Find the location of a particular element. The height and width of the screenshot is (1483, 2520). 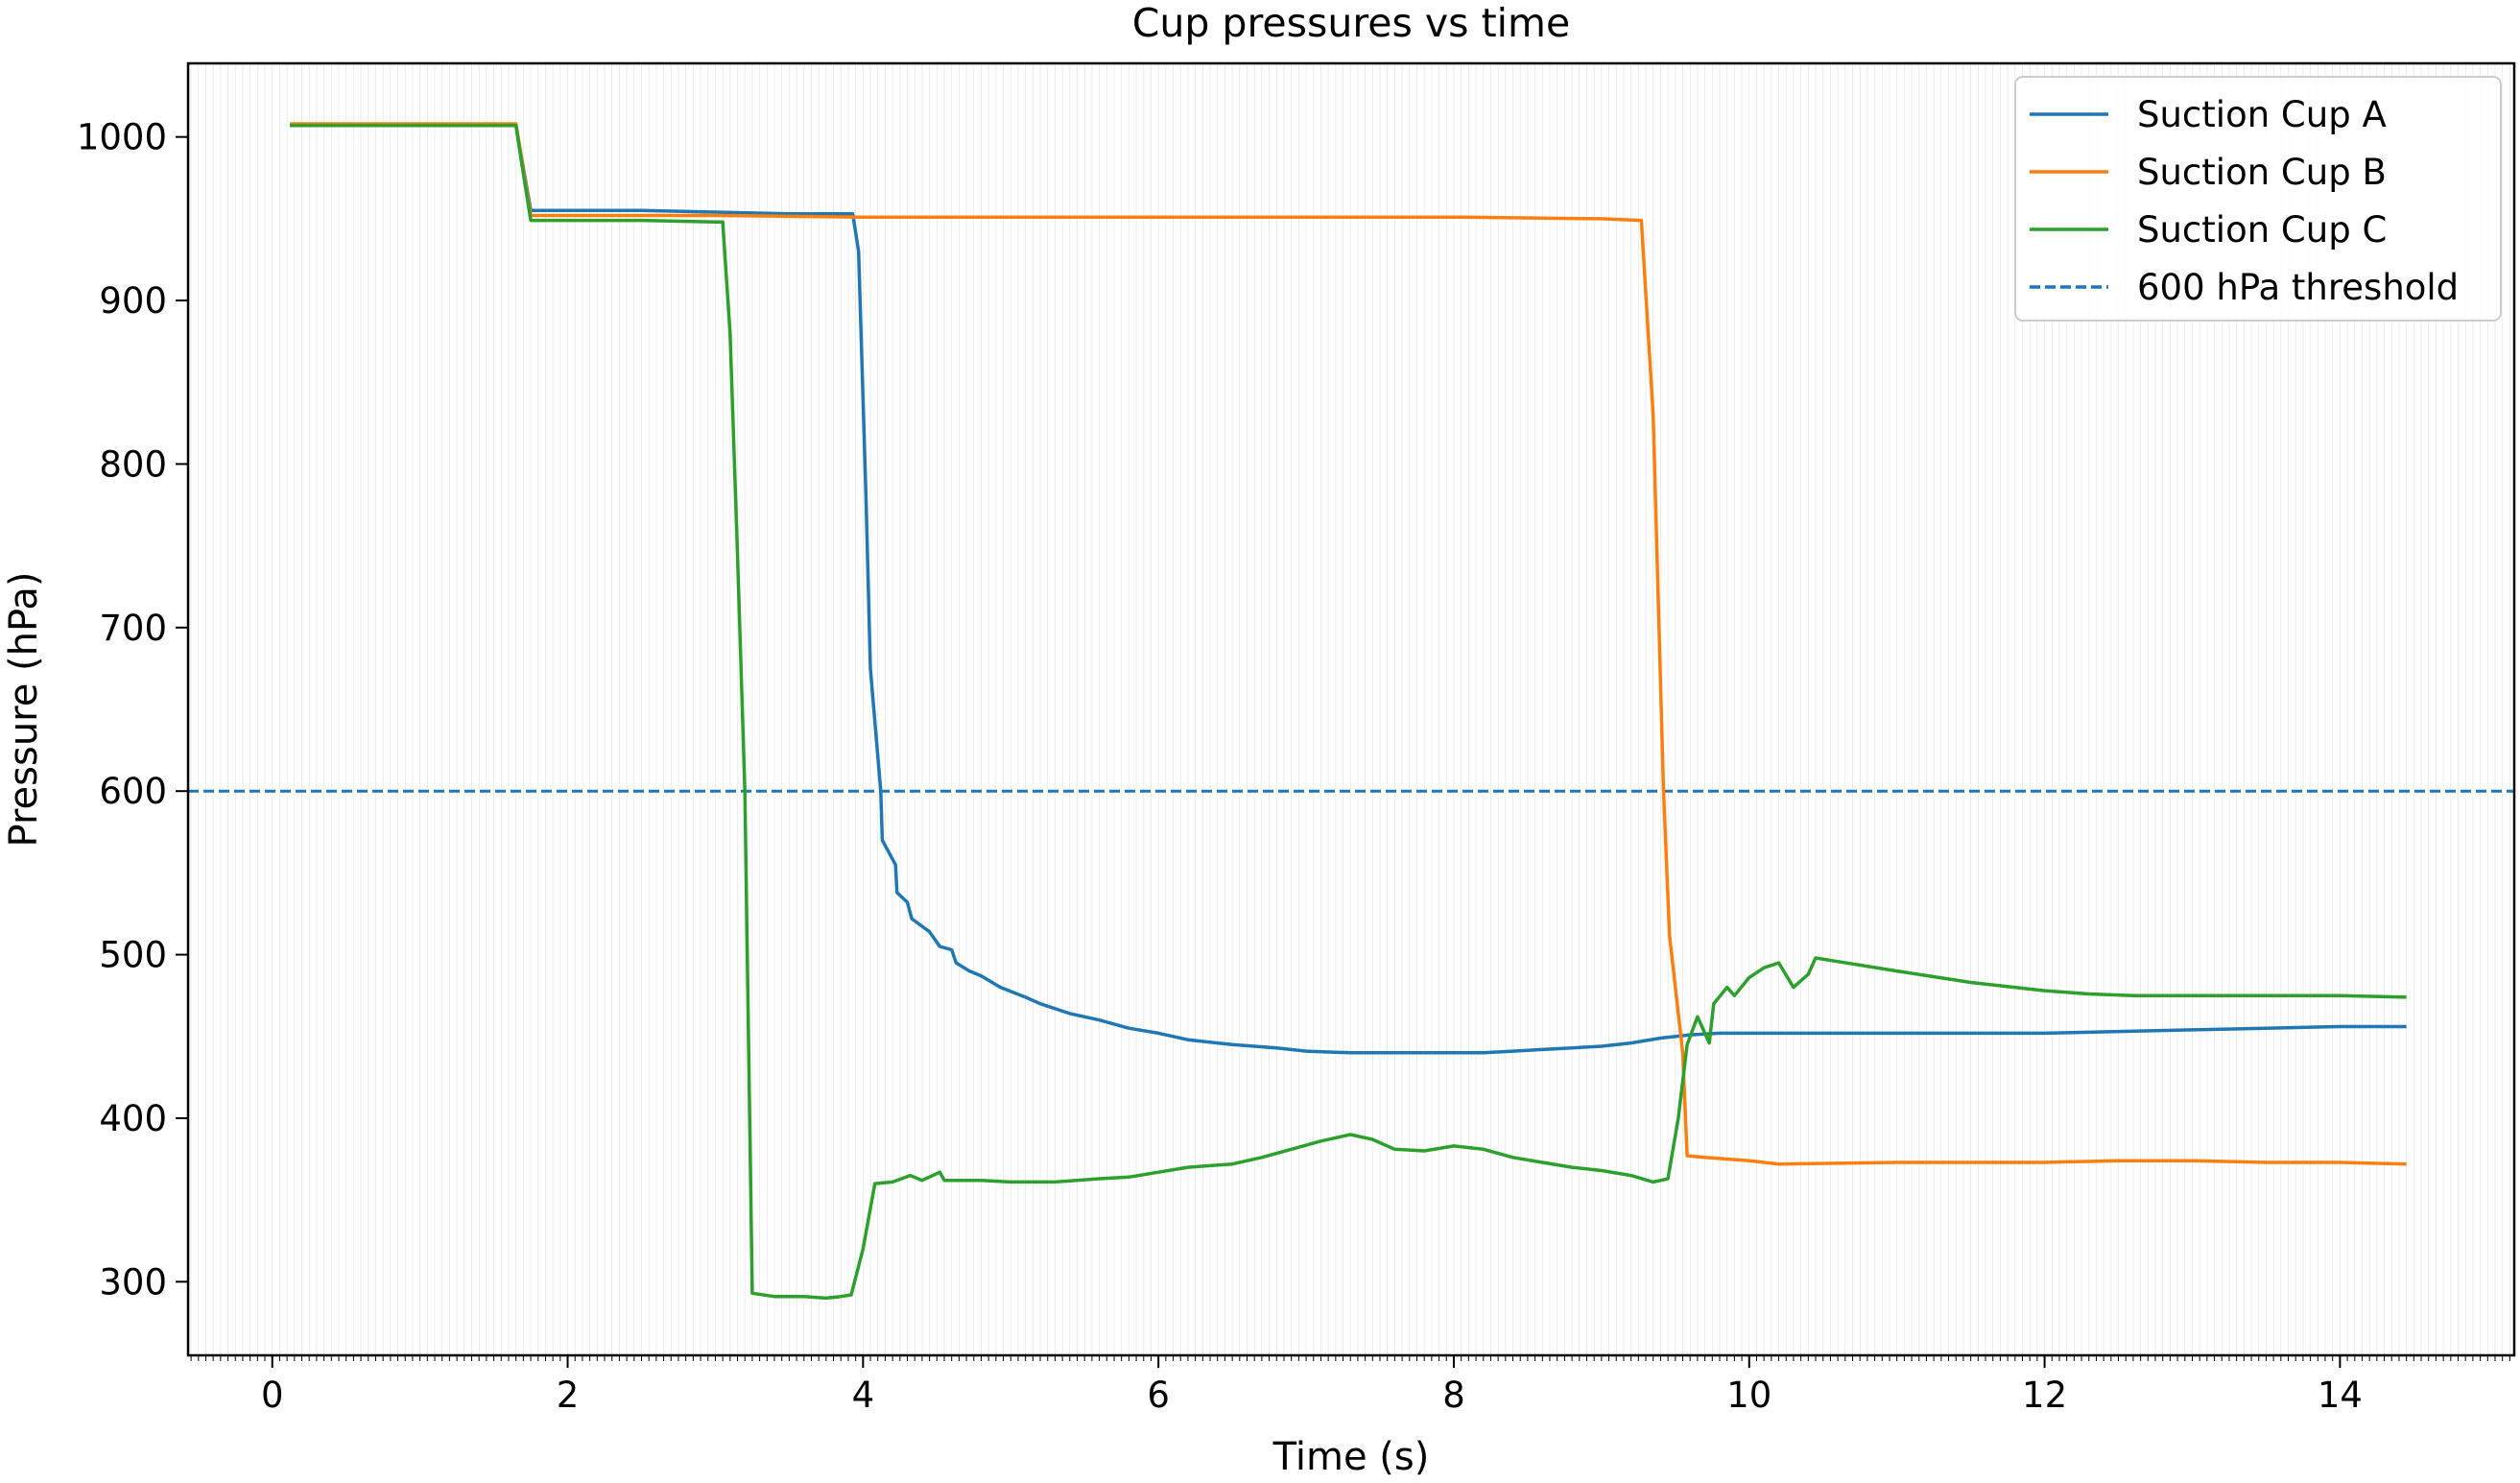

y-tick-label: 900 is located at coordinates (133, 301).